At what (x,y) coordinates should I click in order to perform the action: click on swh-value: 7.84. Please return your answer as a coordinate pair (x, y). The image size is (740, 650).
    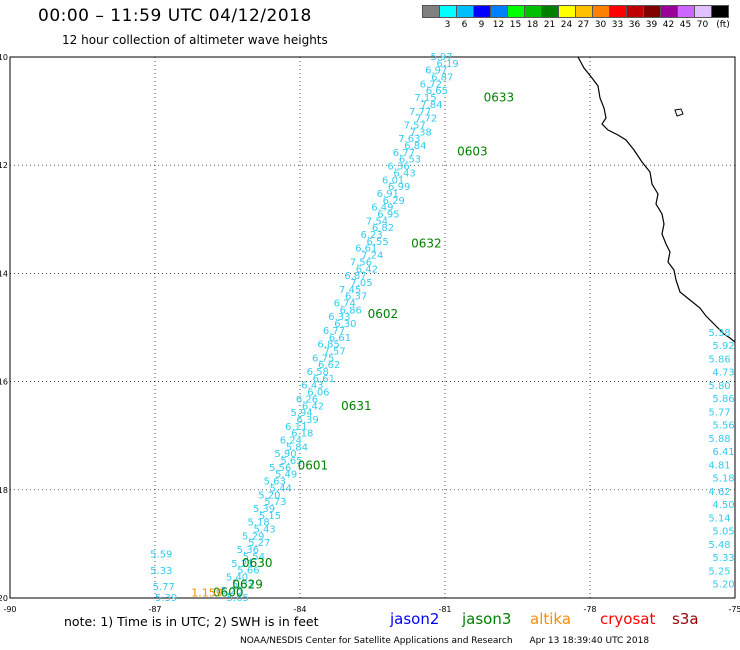
    Looking at the image, I should click on (431, 105).